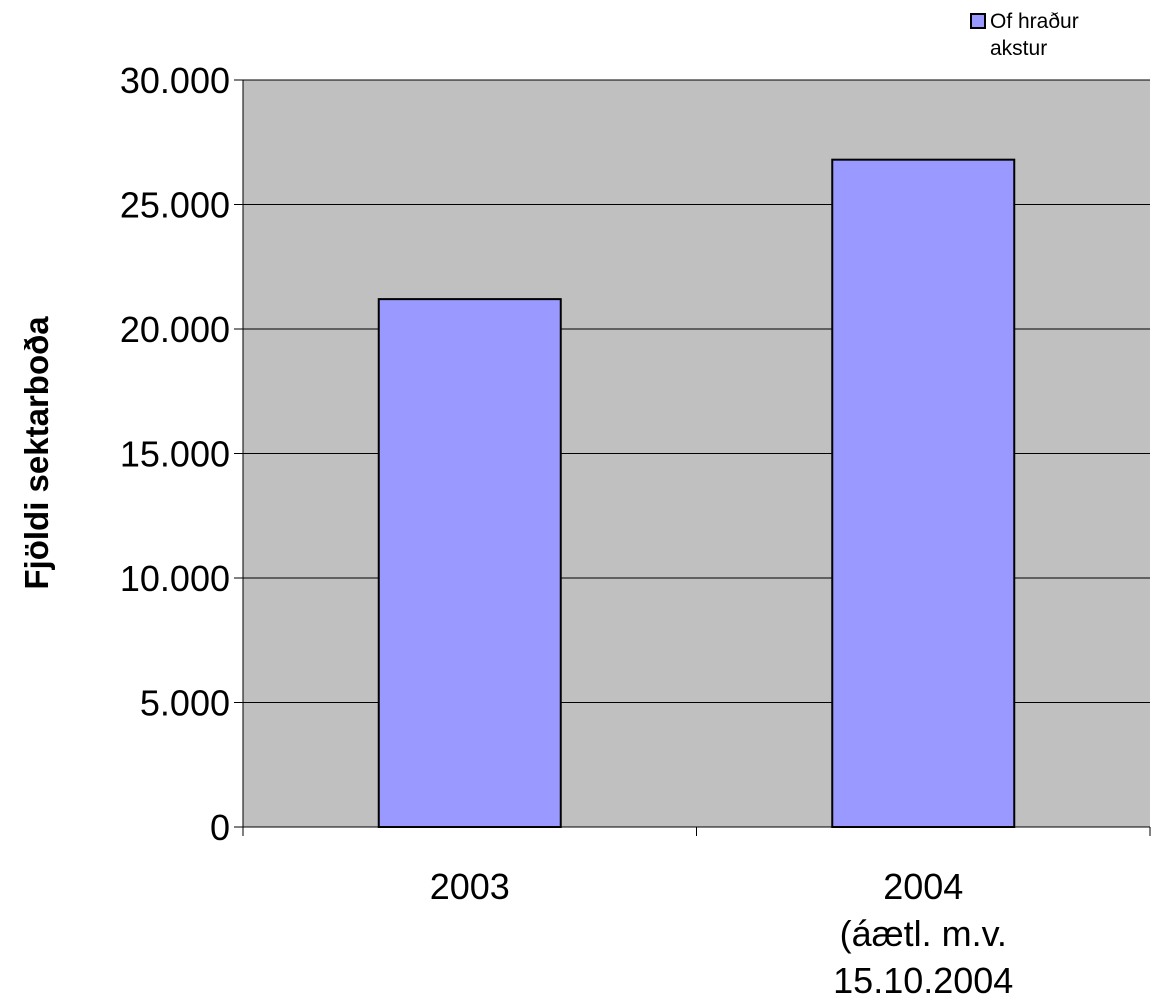 The image size is (1156, 1007). I want to click on y-tick-label-6: 30.000, so click(175, 80).